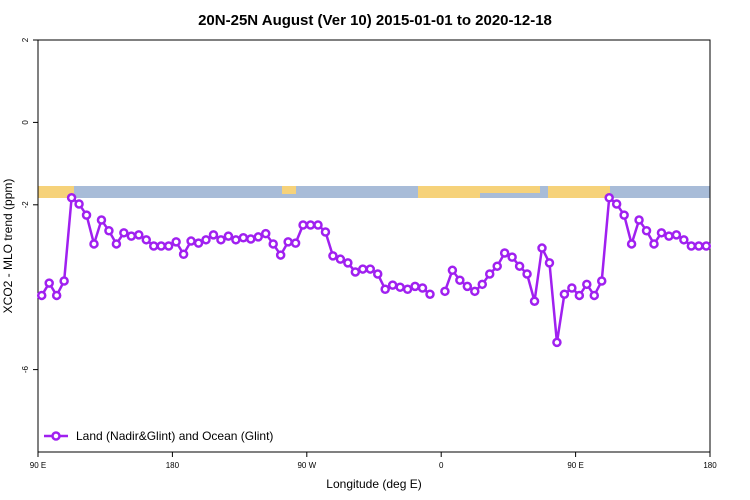  Describe the element at coordinates (56, 436) in the screenshot. I see `legend-marker` at that location.